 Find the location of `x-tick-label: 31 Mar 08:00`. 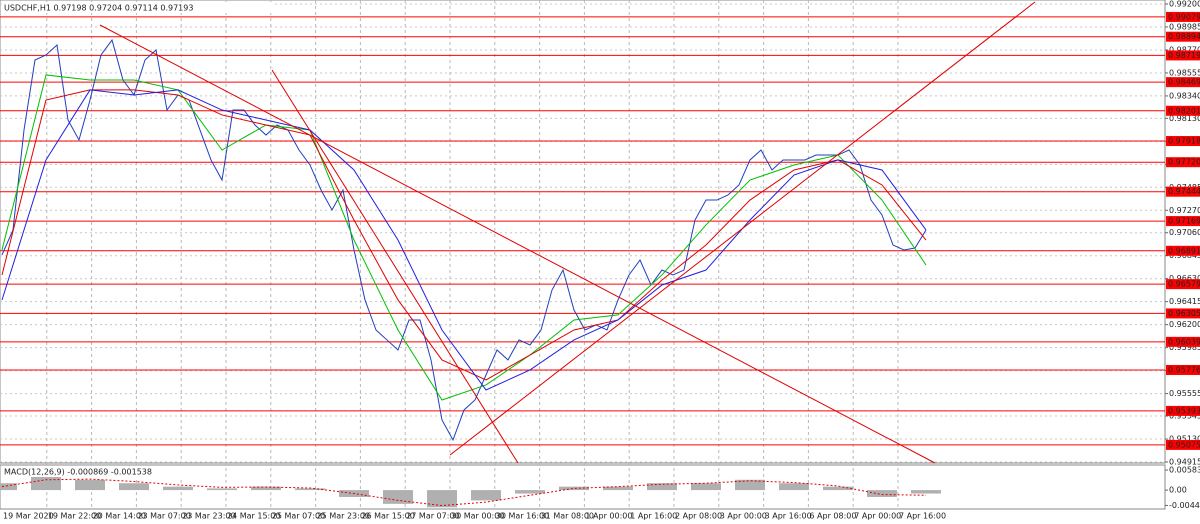

x-tick-label: 31 Mar 08:00 is located at coordinates (567, 516).